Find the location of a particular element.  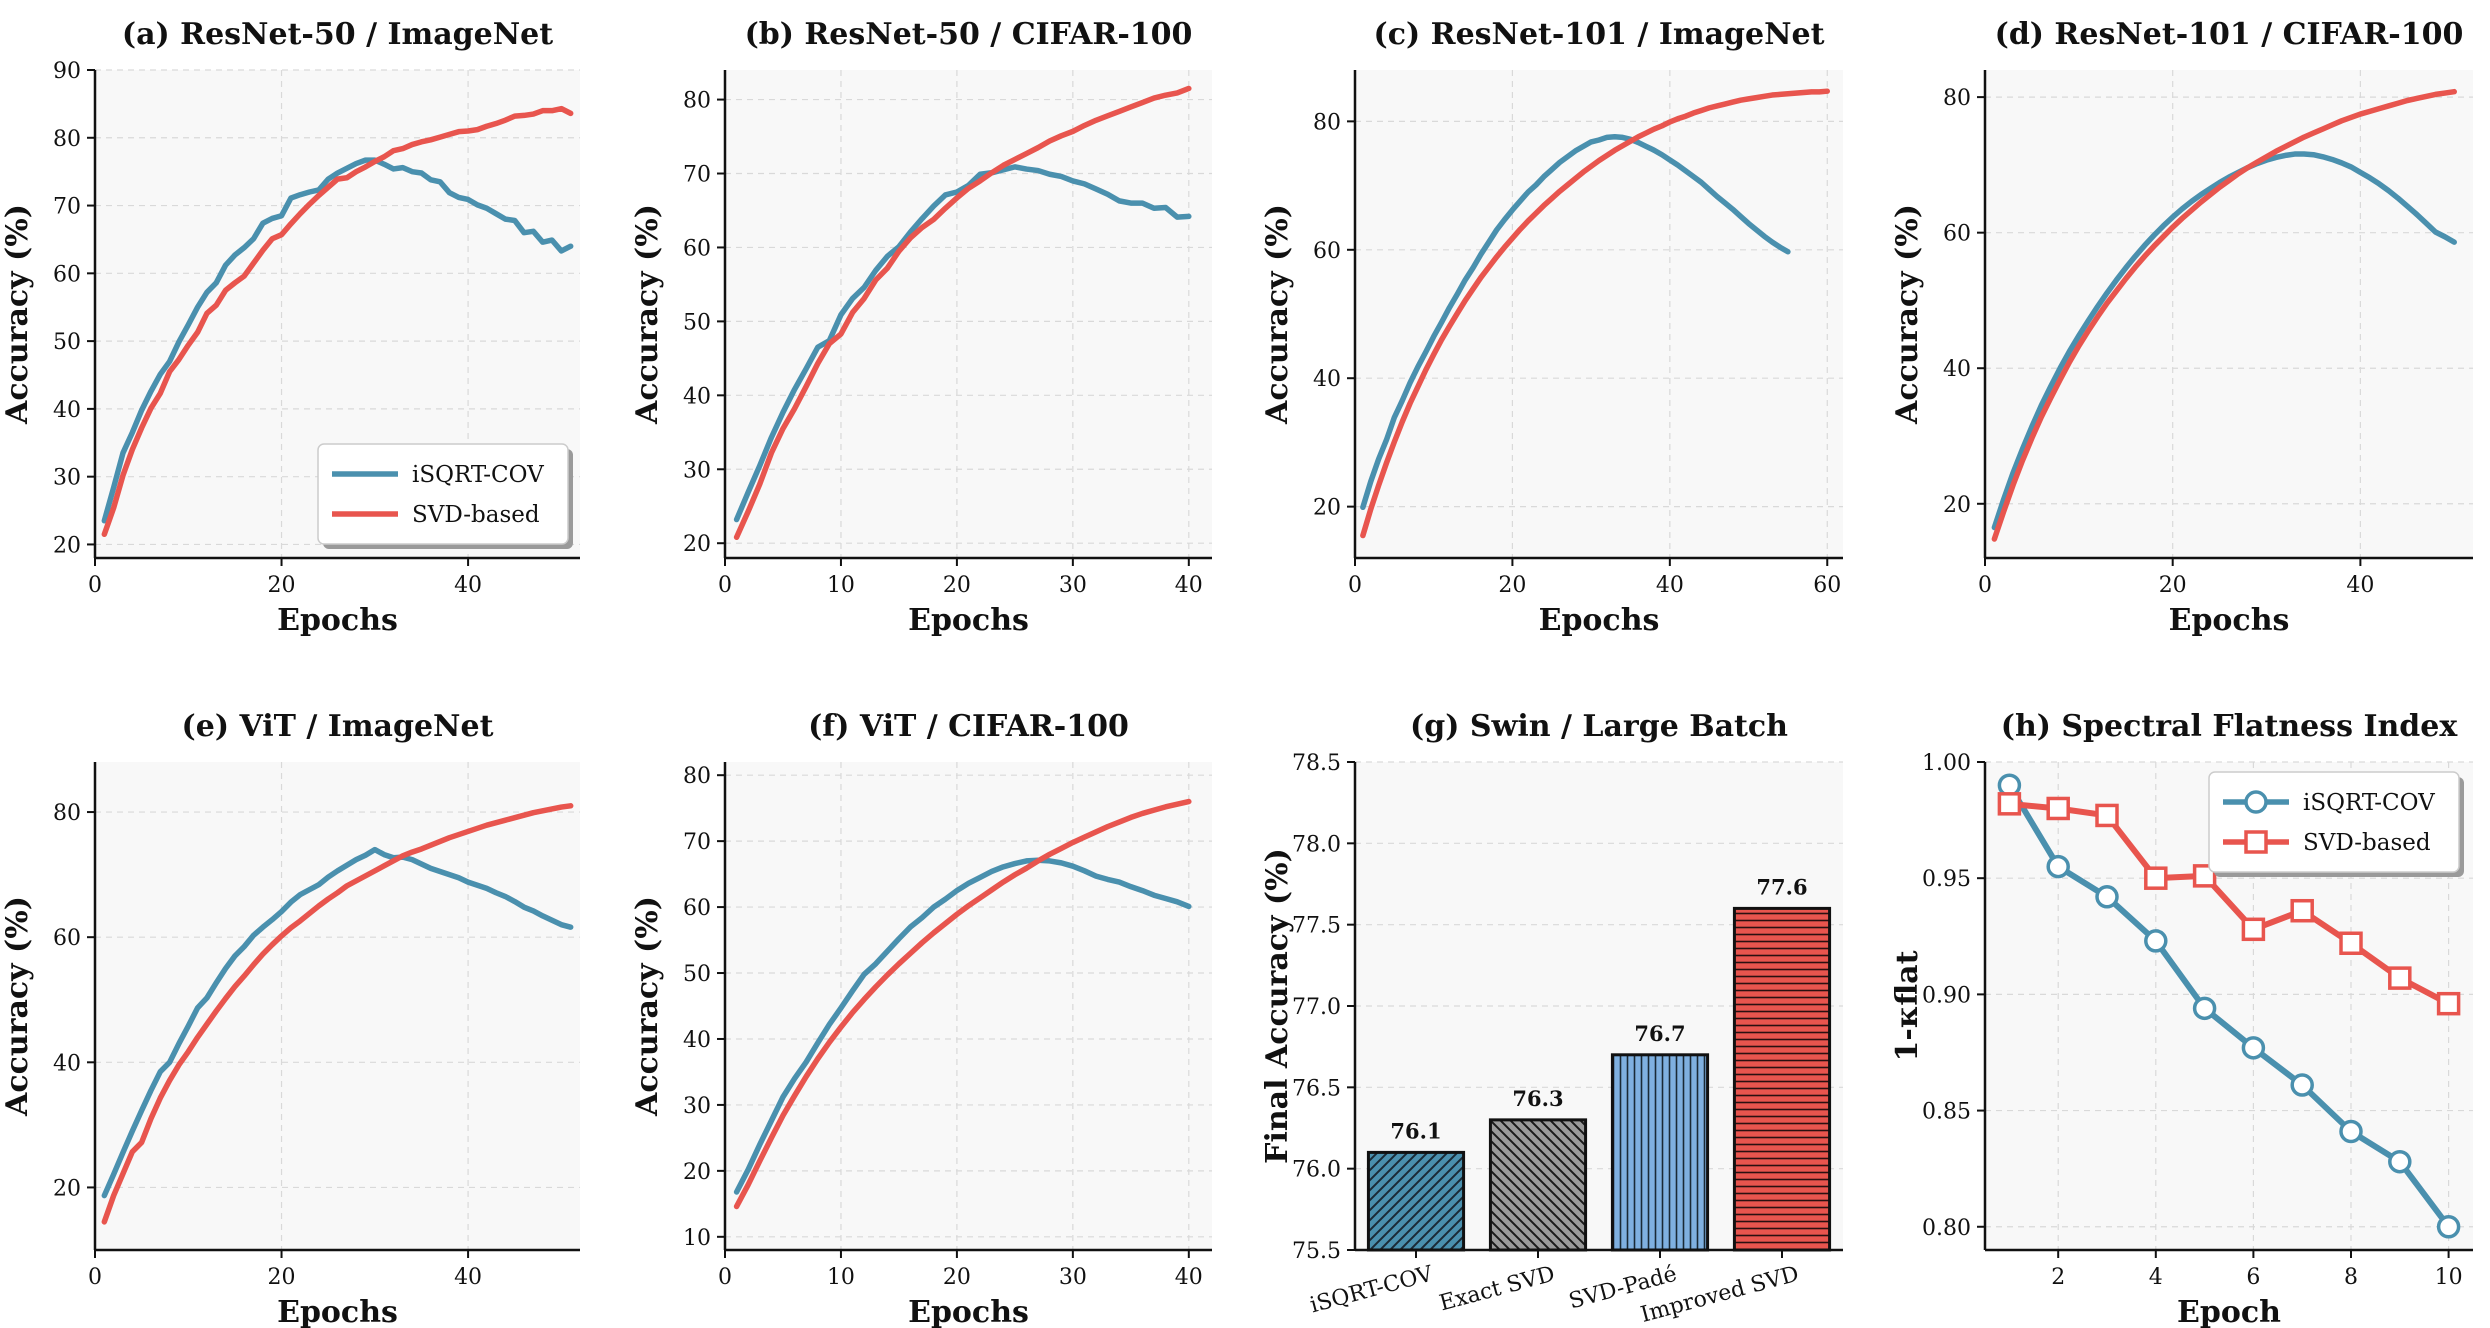

y-tick-label: 0.95 is located at coordinates (1946, 879).